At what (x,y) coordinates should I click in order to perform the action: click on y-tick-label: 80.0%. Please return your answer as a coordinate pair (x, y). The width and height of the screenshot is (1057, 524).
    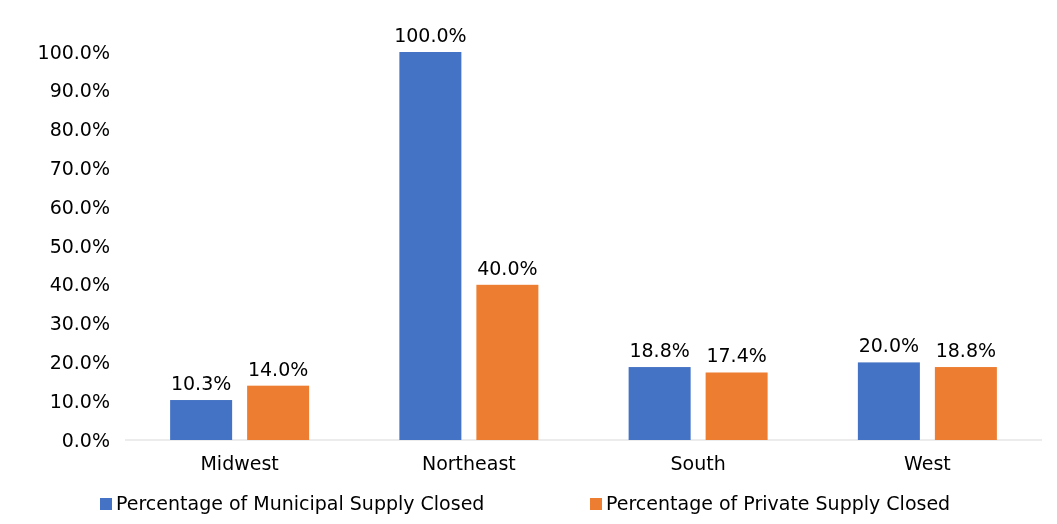
    Looking at the image, I should click on (79, 129).